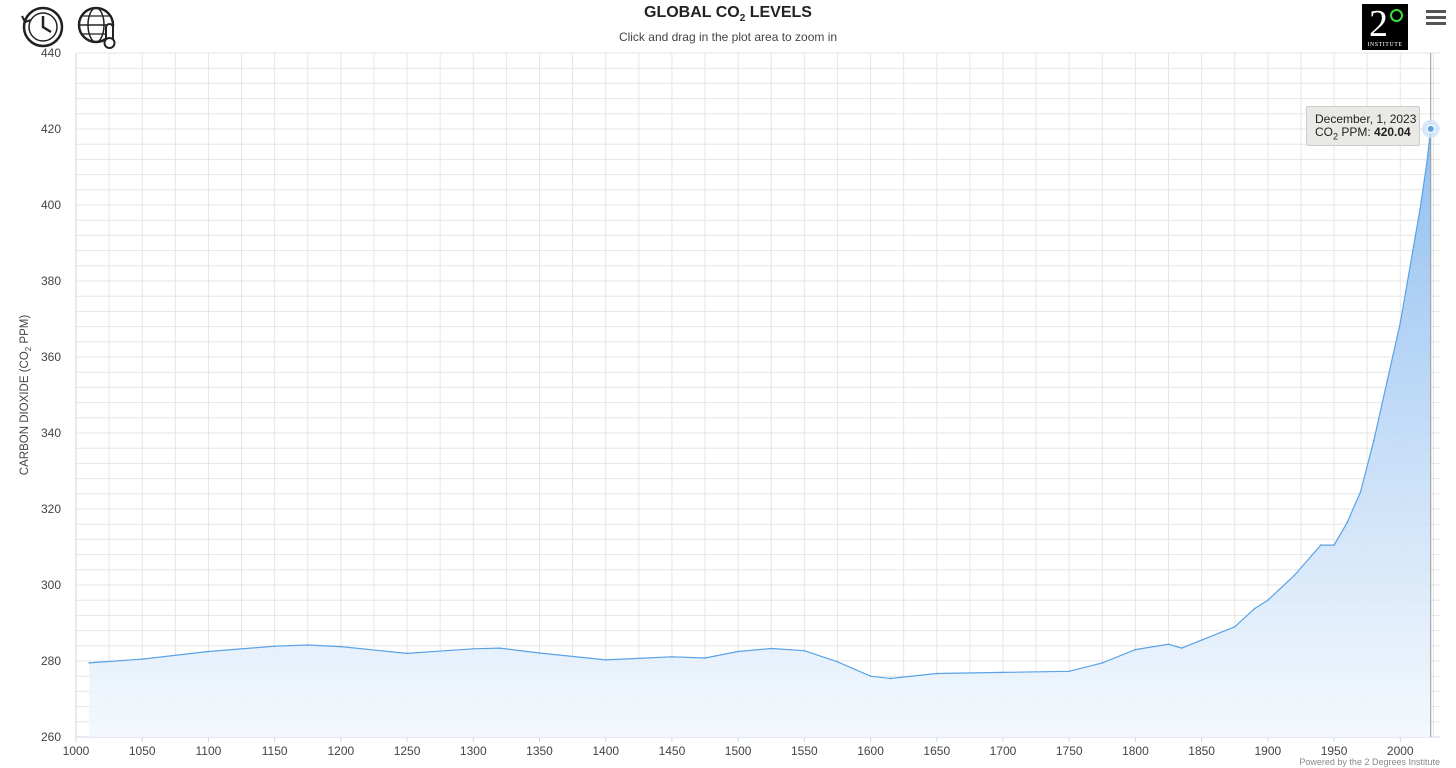  Describe the element at coordinates (209, 751) in the screenshot. I see `x-tick-label: 1100` at that location.